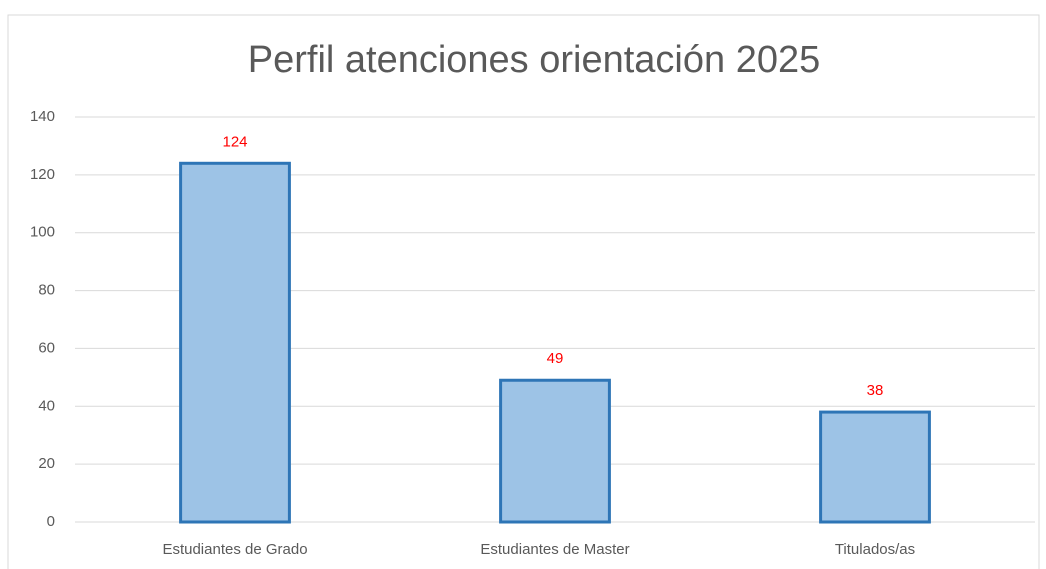 This screenshot has height=569, width=1046. What do you see at coordinates (42, 116) in the screenshot?
I see `y-tick-label: 140` at bounding box center [42, 116].